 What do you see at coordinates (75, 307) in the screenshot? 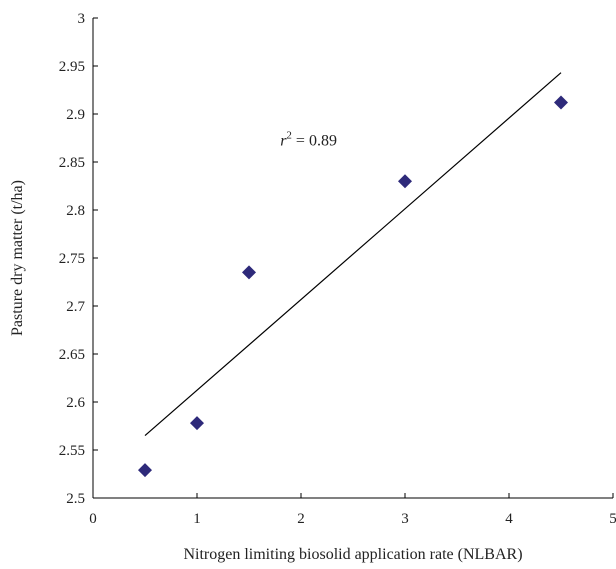
I see `y-tick-label-4: 2.7` at bounding box center [75, 307].